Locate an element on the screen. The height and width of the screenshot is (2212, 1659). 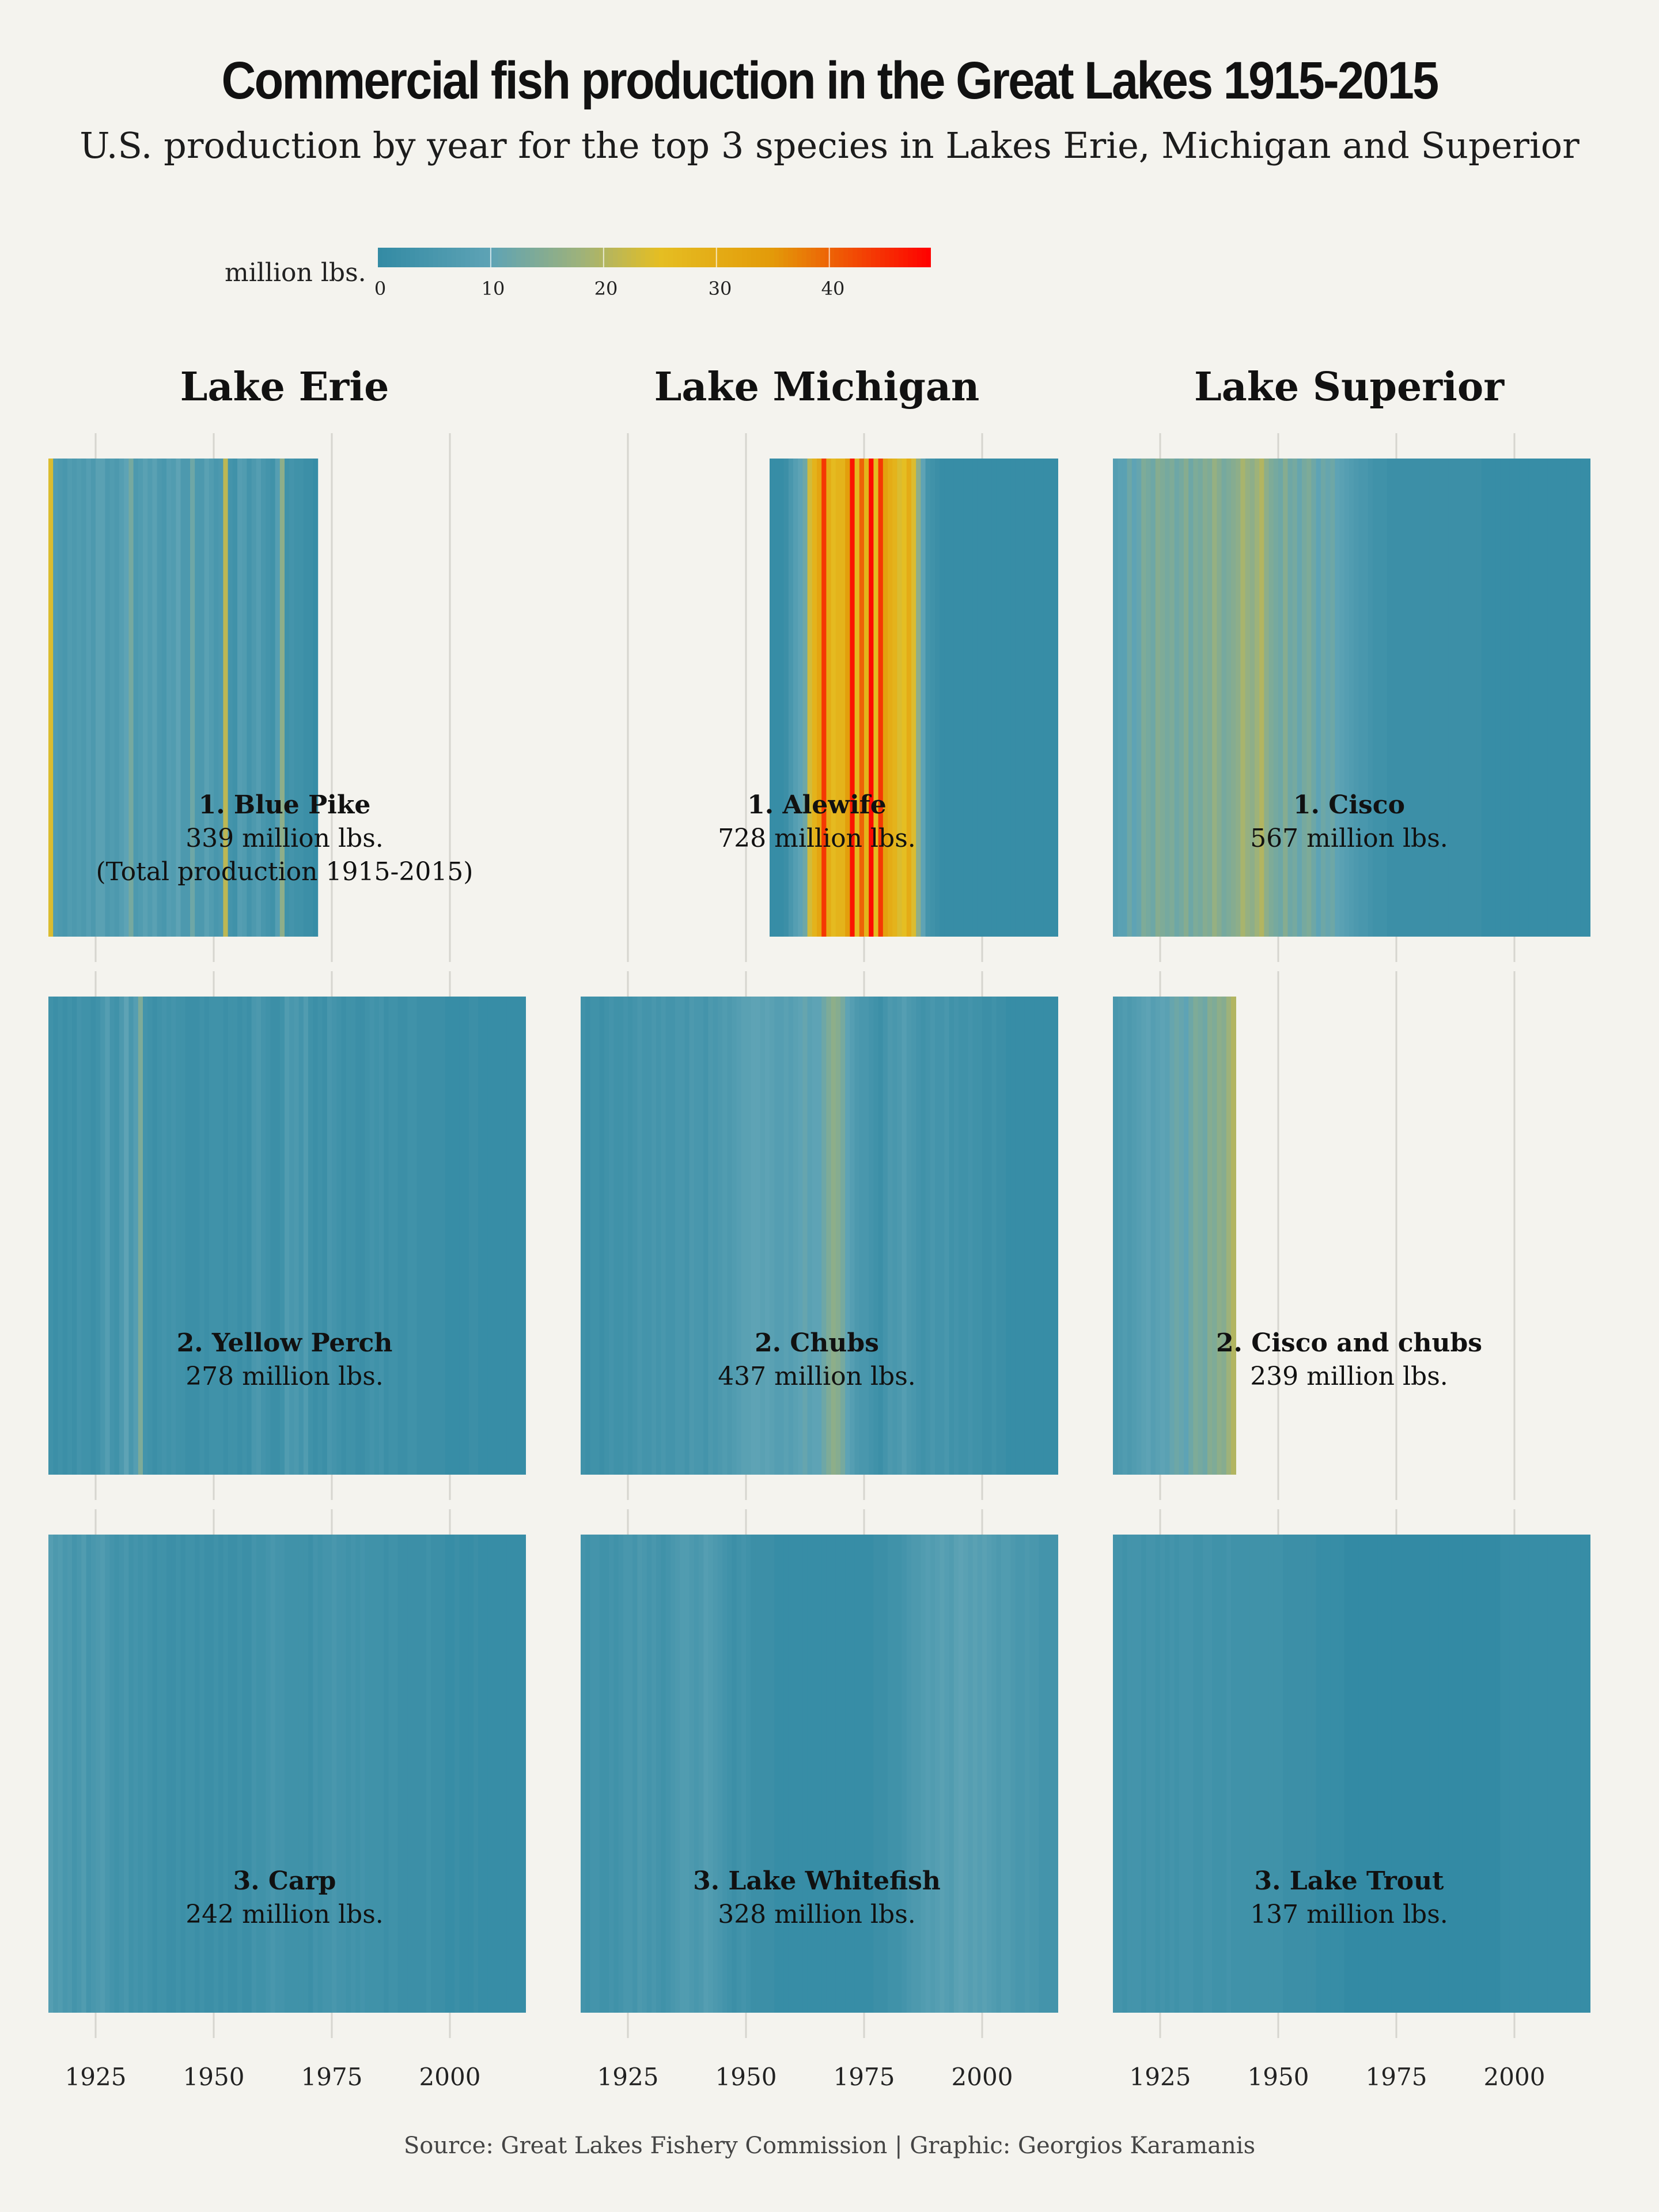
species-label: 3. Lake Trout is located at coordinates (1350, 1881).